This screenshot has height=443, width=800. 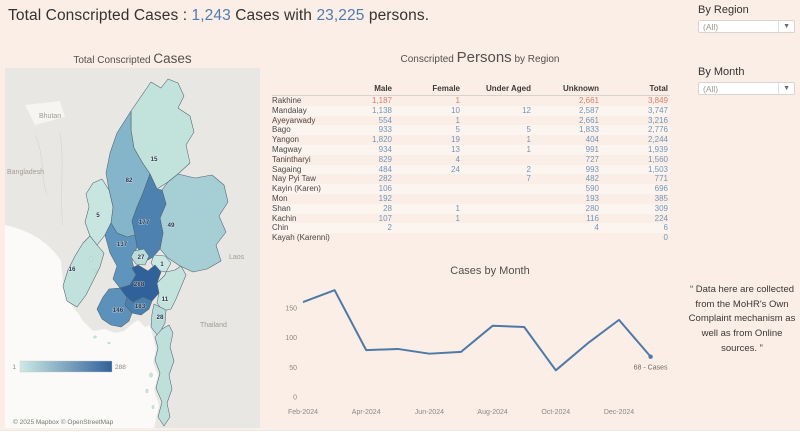 What do you see at coordinates (657, 130) in the screenshot?
I see `table-value: 2,776` at bounding box center [657, 130].